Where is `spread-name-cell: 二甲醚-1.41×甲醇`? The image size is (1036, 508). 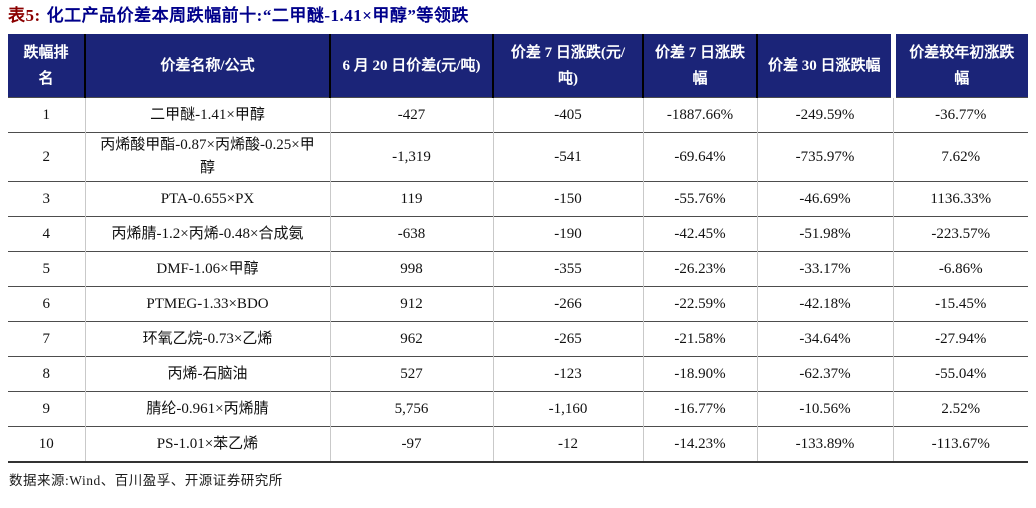 spread-name-cell: 二甲醚-1.41×甲醇 is located at coordinates (208, 115).